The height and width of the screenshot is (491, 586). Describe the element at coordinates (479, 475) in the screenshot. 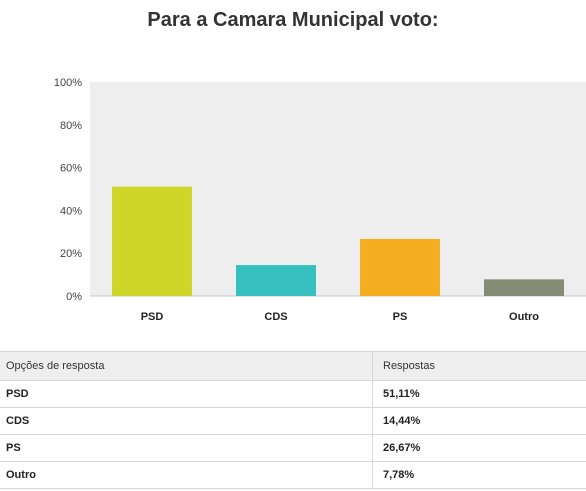

I see `row-response: 7,78%` at that location.